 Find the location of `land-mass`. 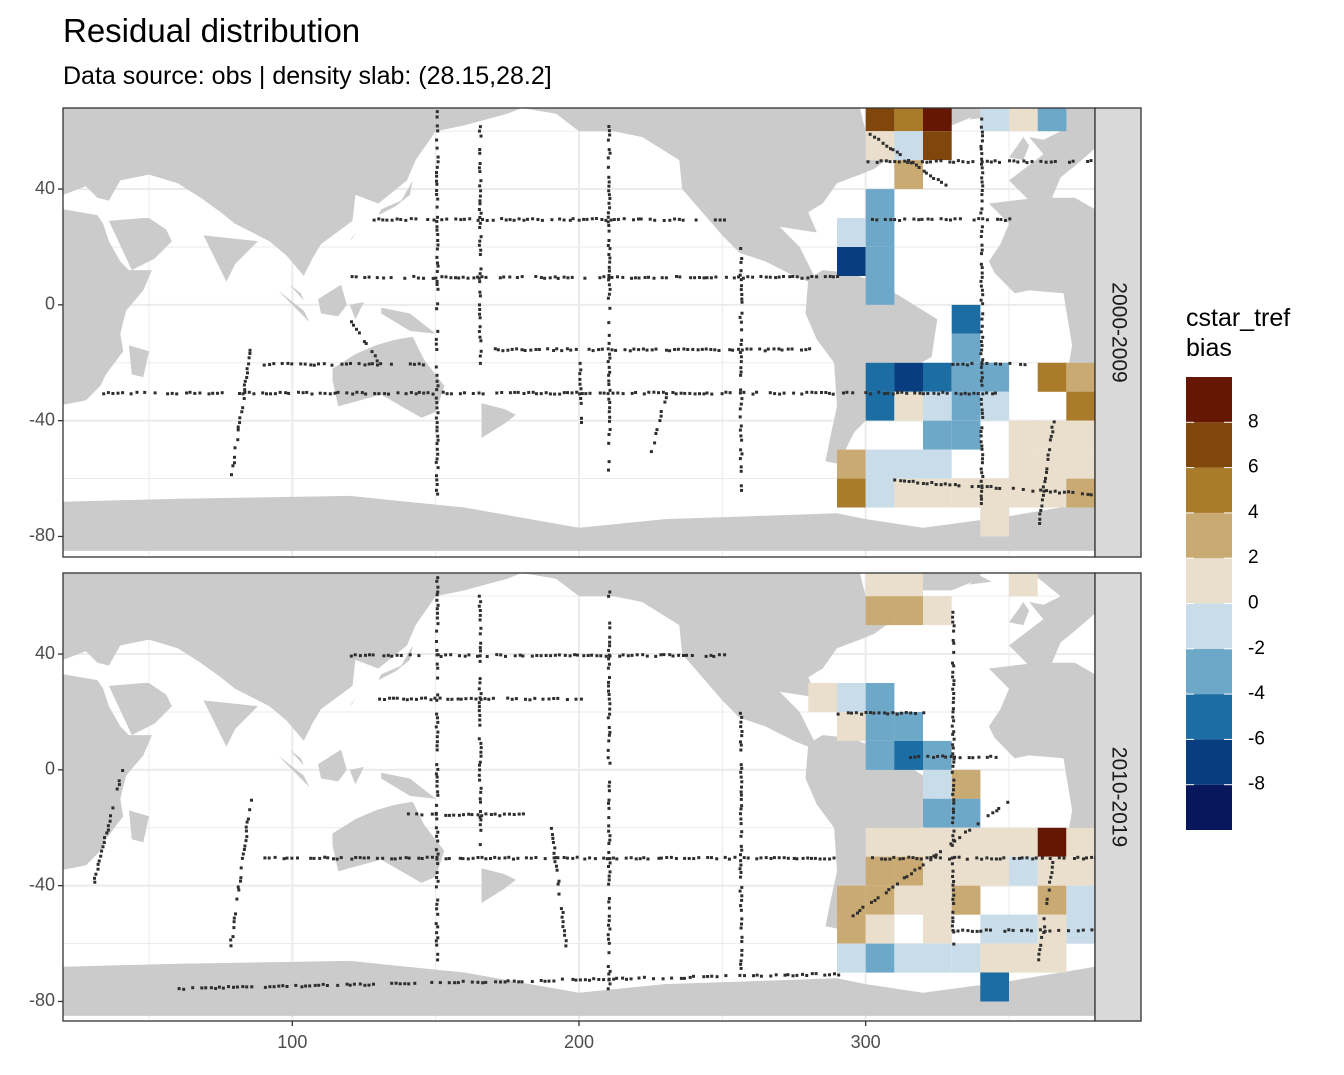

land-mass is located at coordinates (1041, 766).